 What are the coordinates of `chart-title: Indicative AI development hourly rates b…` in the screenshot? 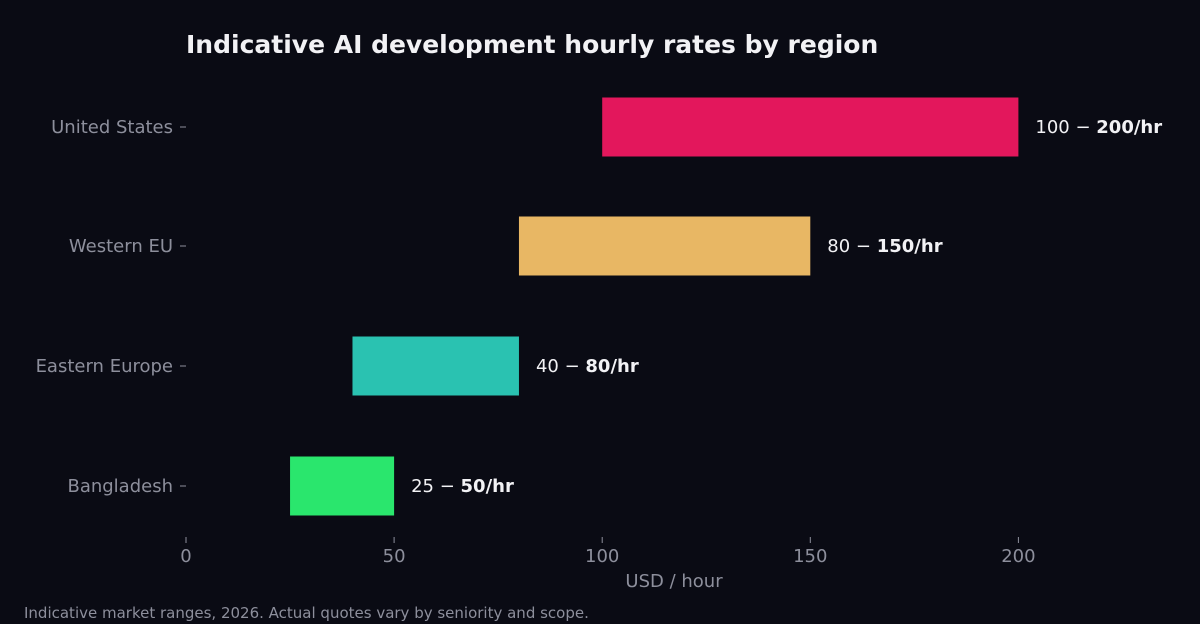 It's located at (532, 44).